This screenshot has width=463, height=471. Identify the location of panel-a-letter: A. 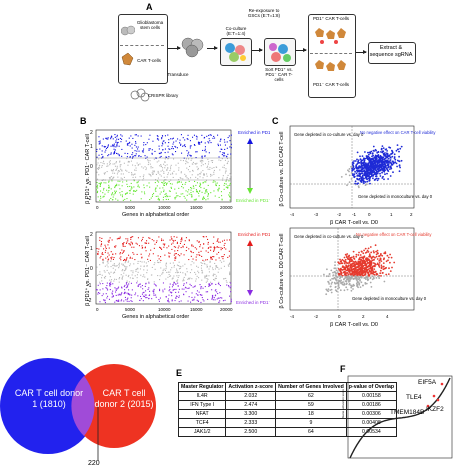
(149, 7).